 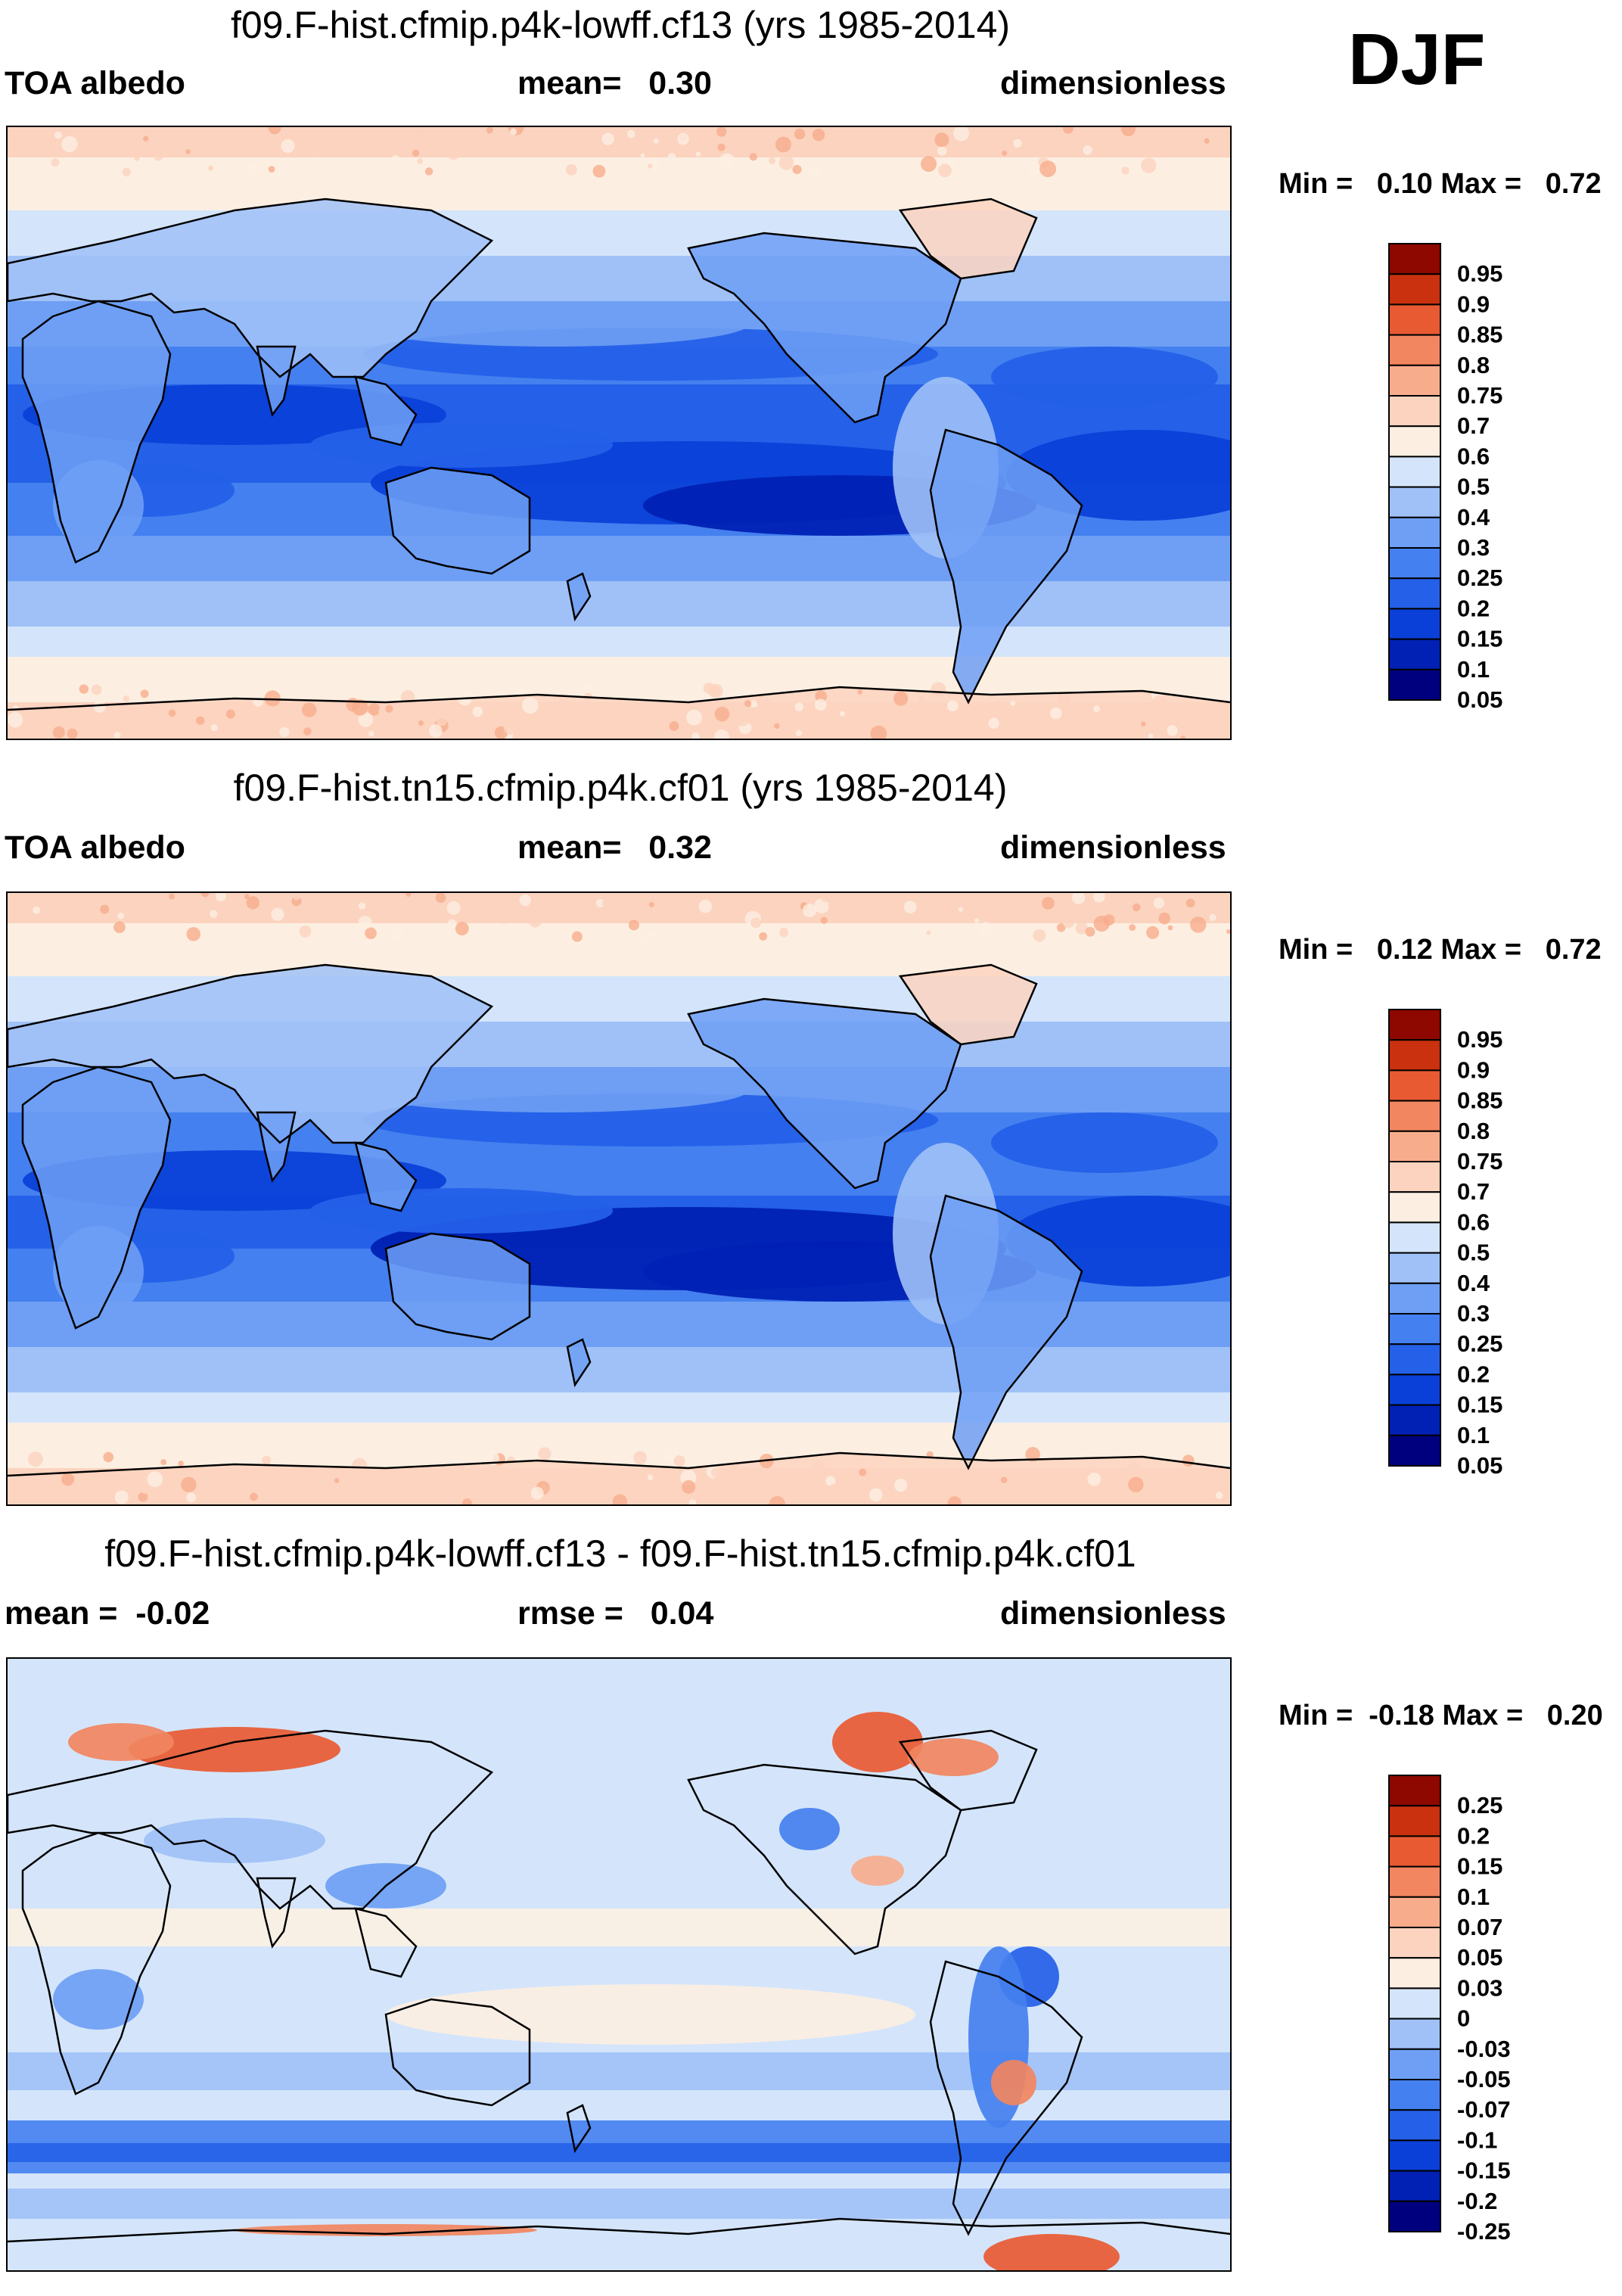 I want to click on colorbar-tick-label: -0.2, so click(x=1477, y=2201).